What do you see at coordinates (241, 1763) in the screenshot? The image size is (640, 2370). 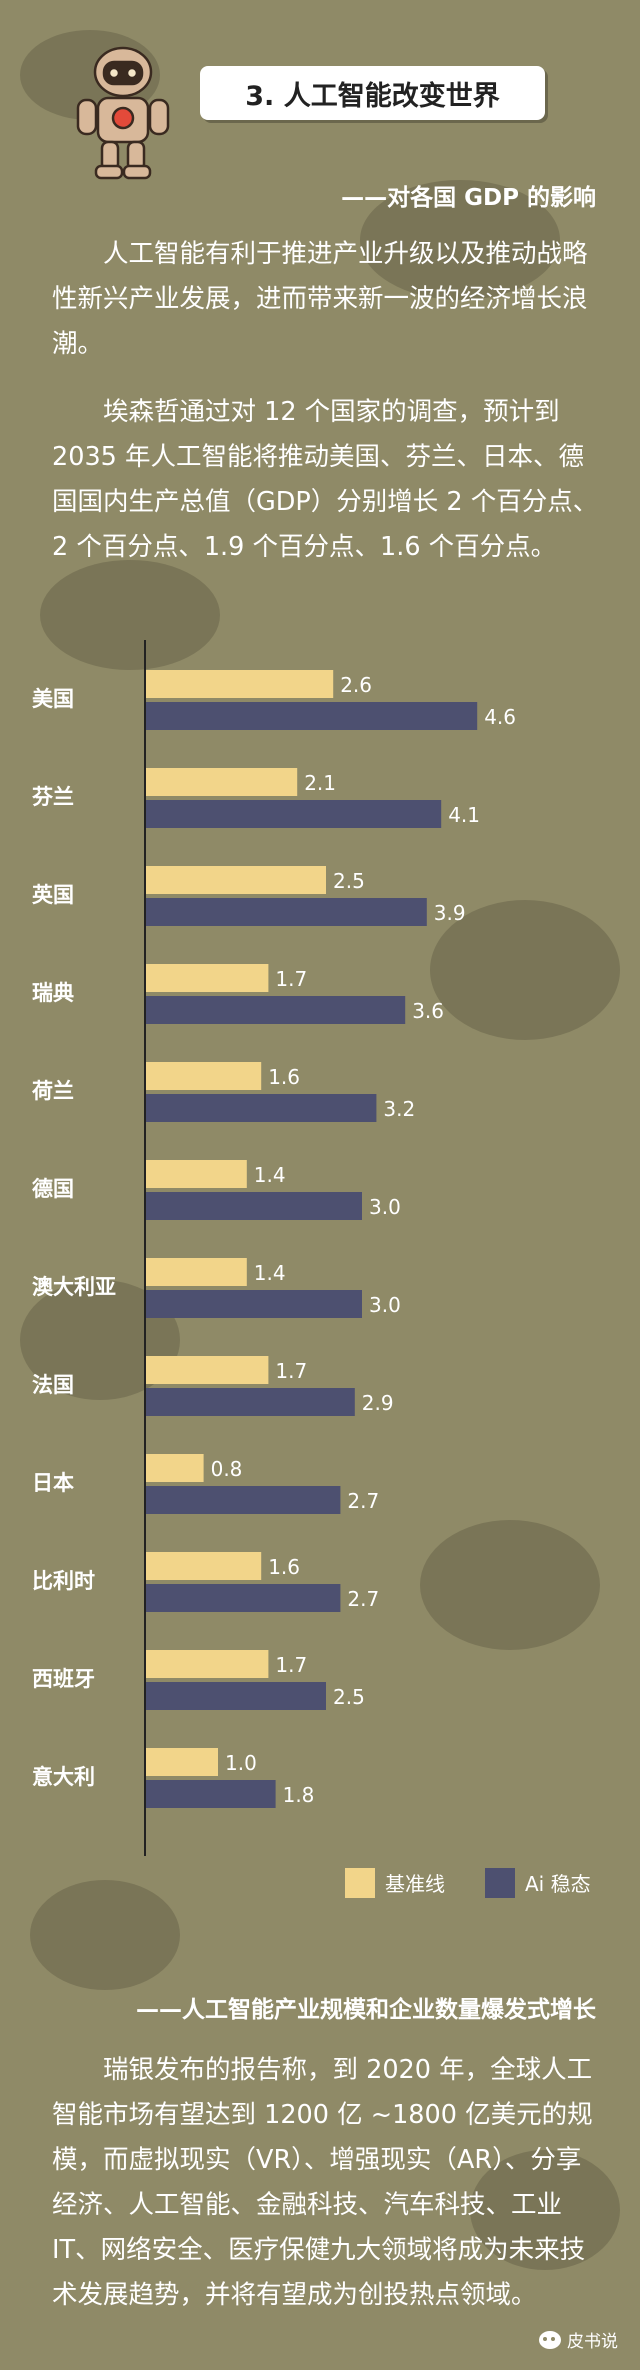 I see `data-label: 1.0` at bounding box center [241, 1763].